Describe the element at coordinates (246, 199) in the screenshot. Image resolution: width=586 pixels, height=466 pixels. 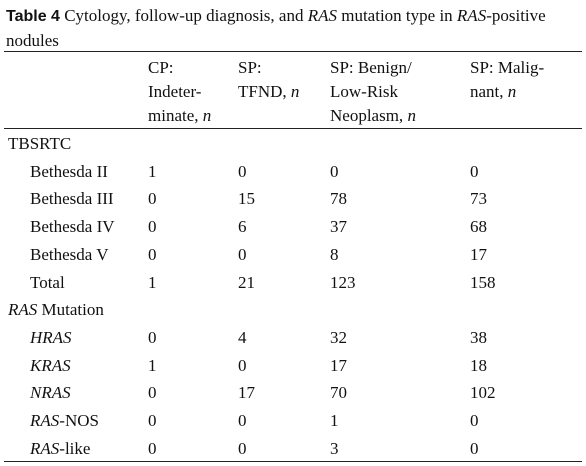
I see `value-cell: 15` at that location.